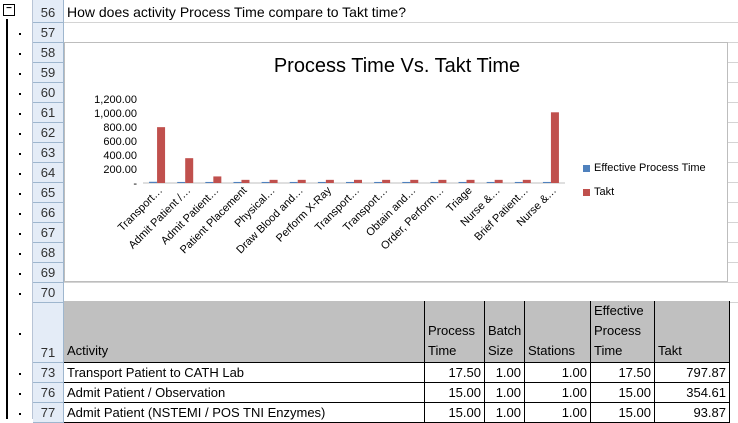 This screenshot has width=738, height=423. I want to click on chart-legend: Effective Process Time Takt, so click(644, 185).